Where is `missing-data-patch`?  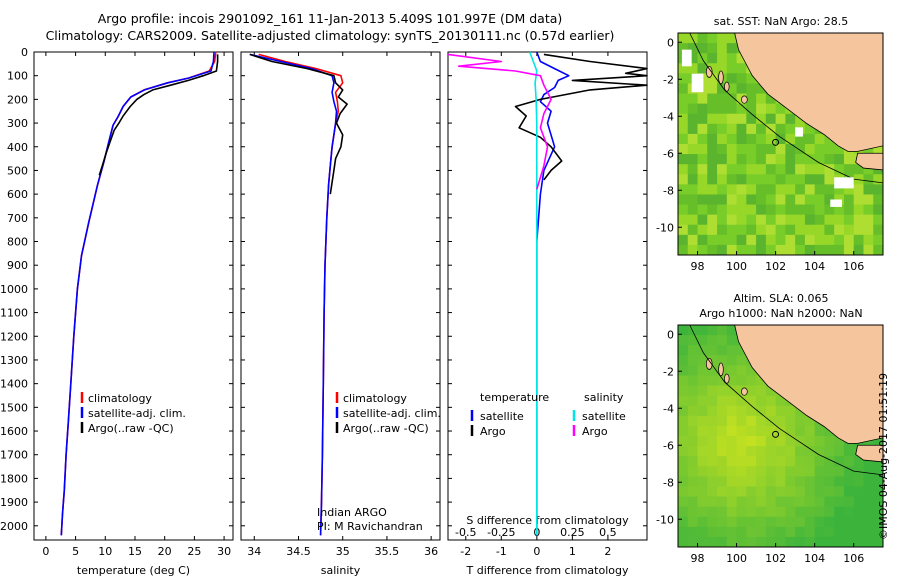 missing-data-patch is located at coordinates (844, 183).